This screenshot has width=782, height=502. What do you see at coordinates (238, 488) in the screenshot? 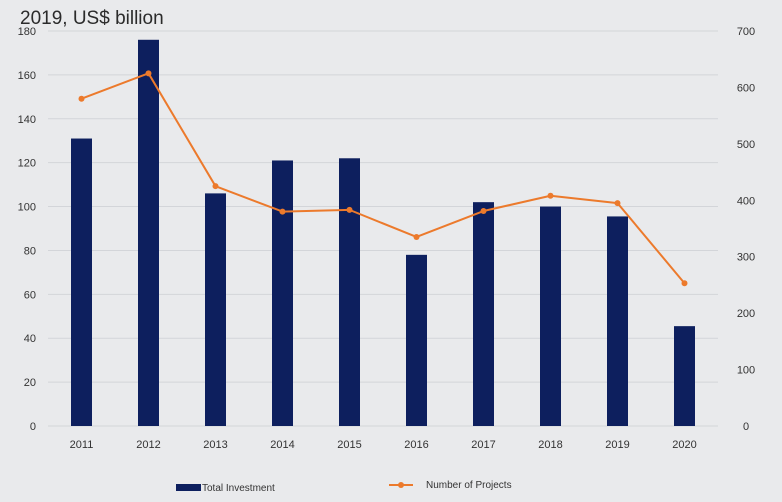
I see `legend-label-total-investment: Total Investment` at bounding box center [238, 488].